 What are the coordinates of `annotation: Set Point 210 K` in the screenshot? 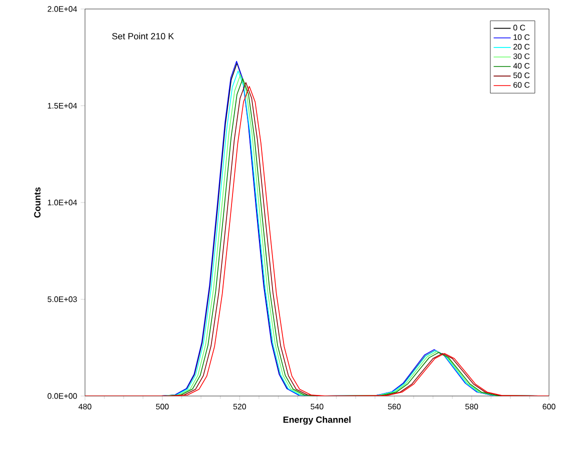 It's located at (143, 36).